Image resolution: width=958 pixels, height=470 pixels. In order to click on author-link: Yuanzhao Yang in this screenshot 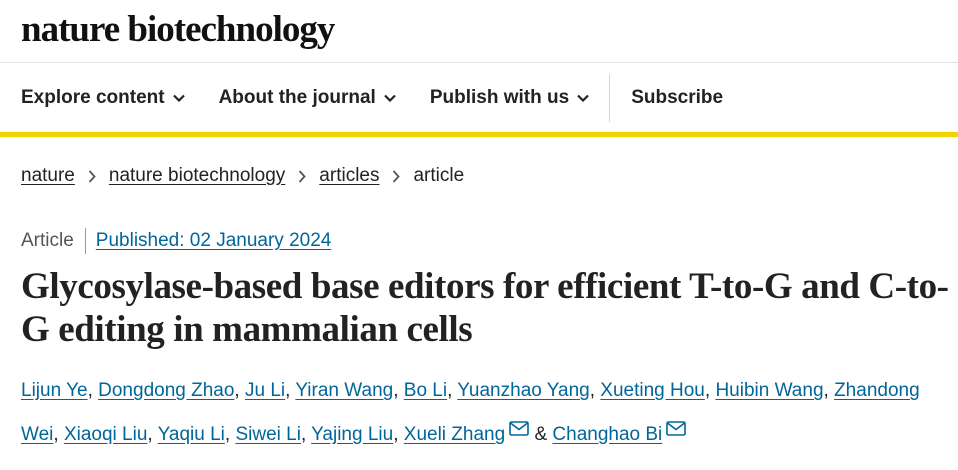, I will do `click(523, 390)`.